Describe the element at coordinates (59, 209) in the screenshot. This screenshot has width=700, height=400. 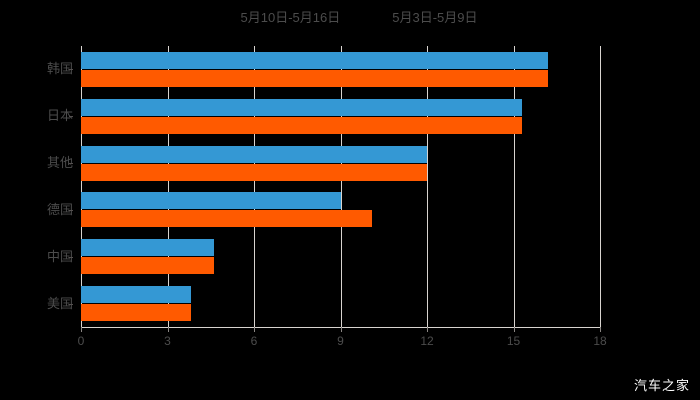
I see `y-axis-label-德国: 德国` at that location.